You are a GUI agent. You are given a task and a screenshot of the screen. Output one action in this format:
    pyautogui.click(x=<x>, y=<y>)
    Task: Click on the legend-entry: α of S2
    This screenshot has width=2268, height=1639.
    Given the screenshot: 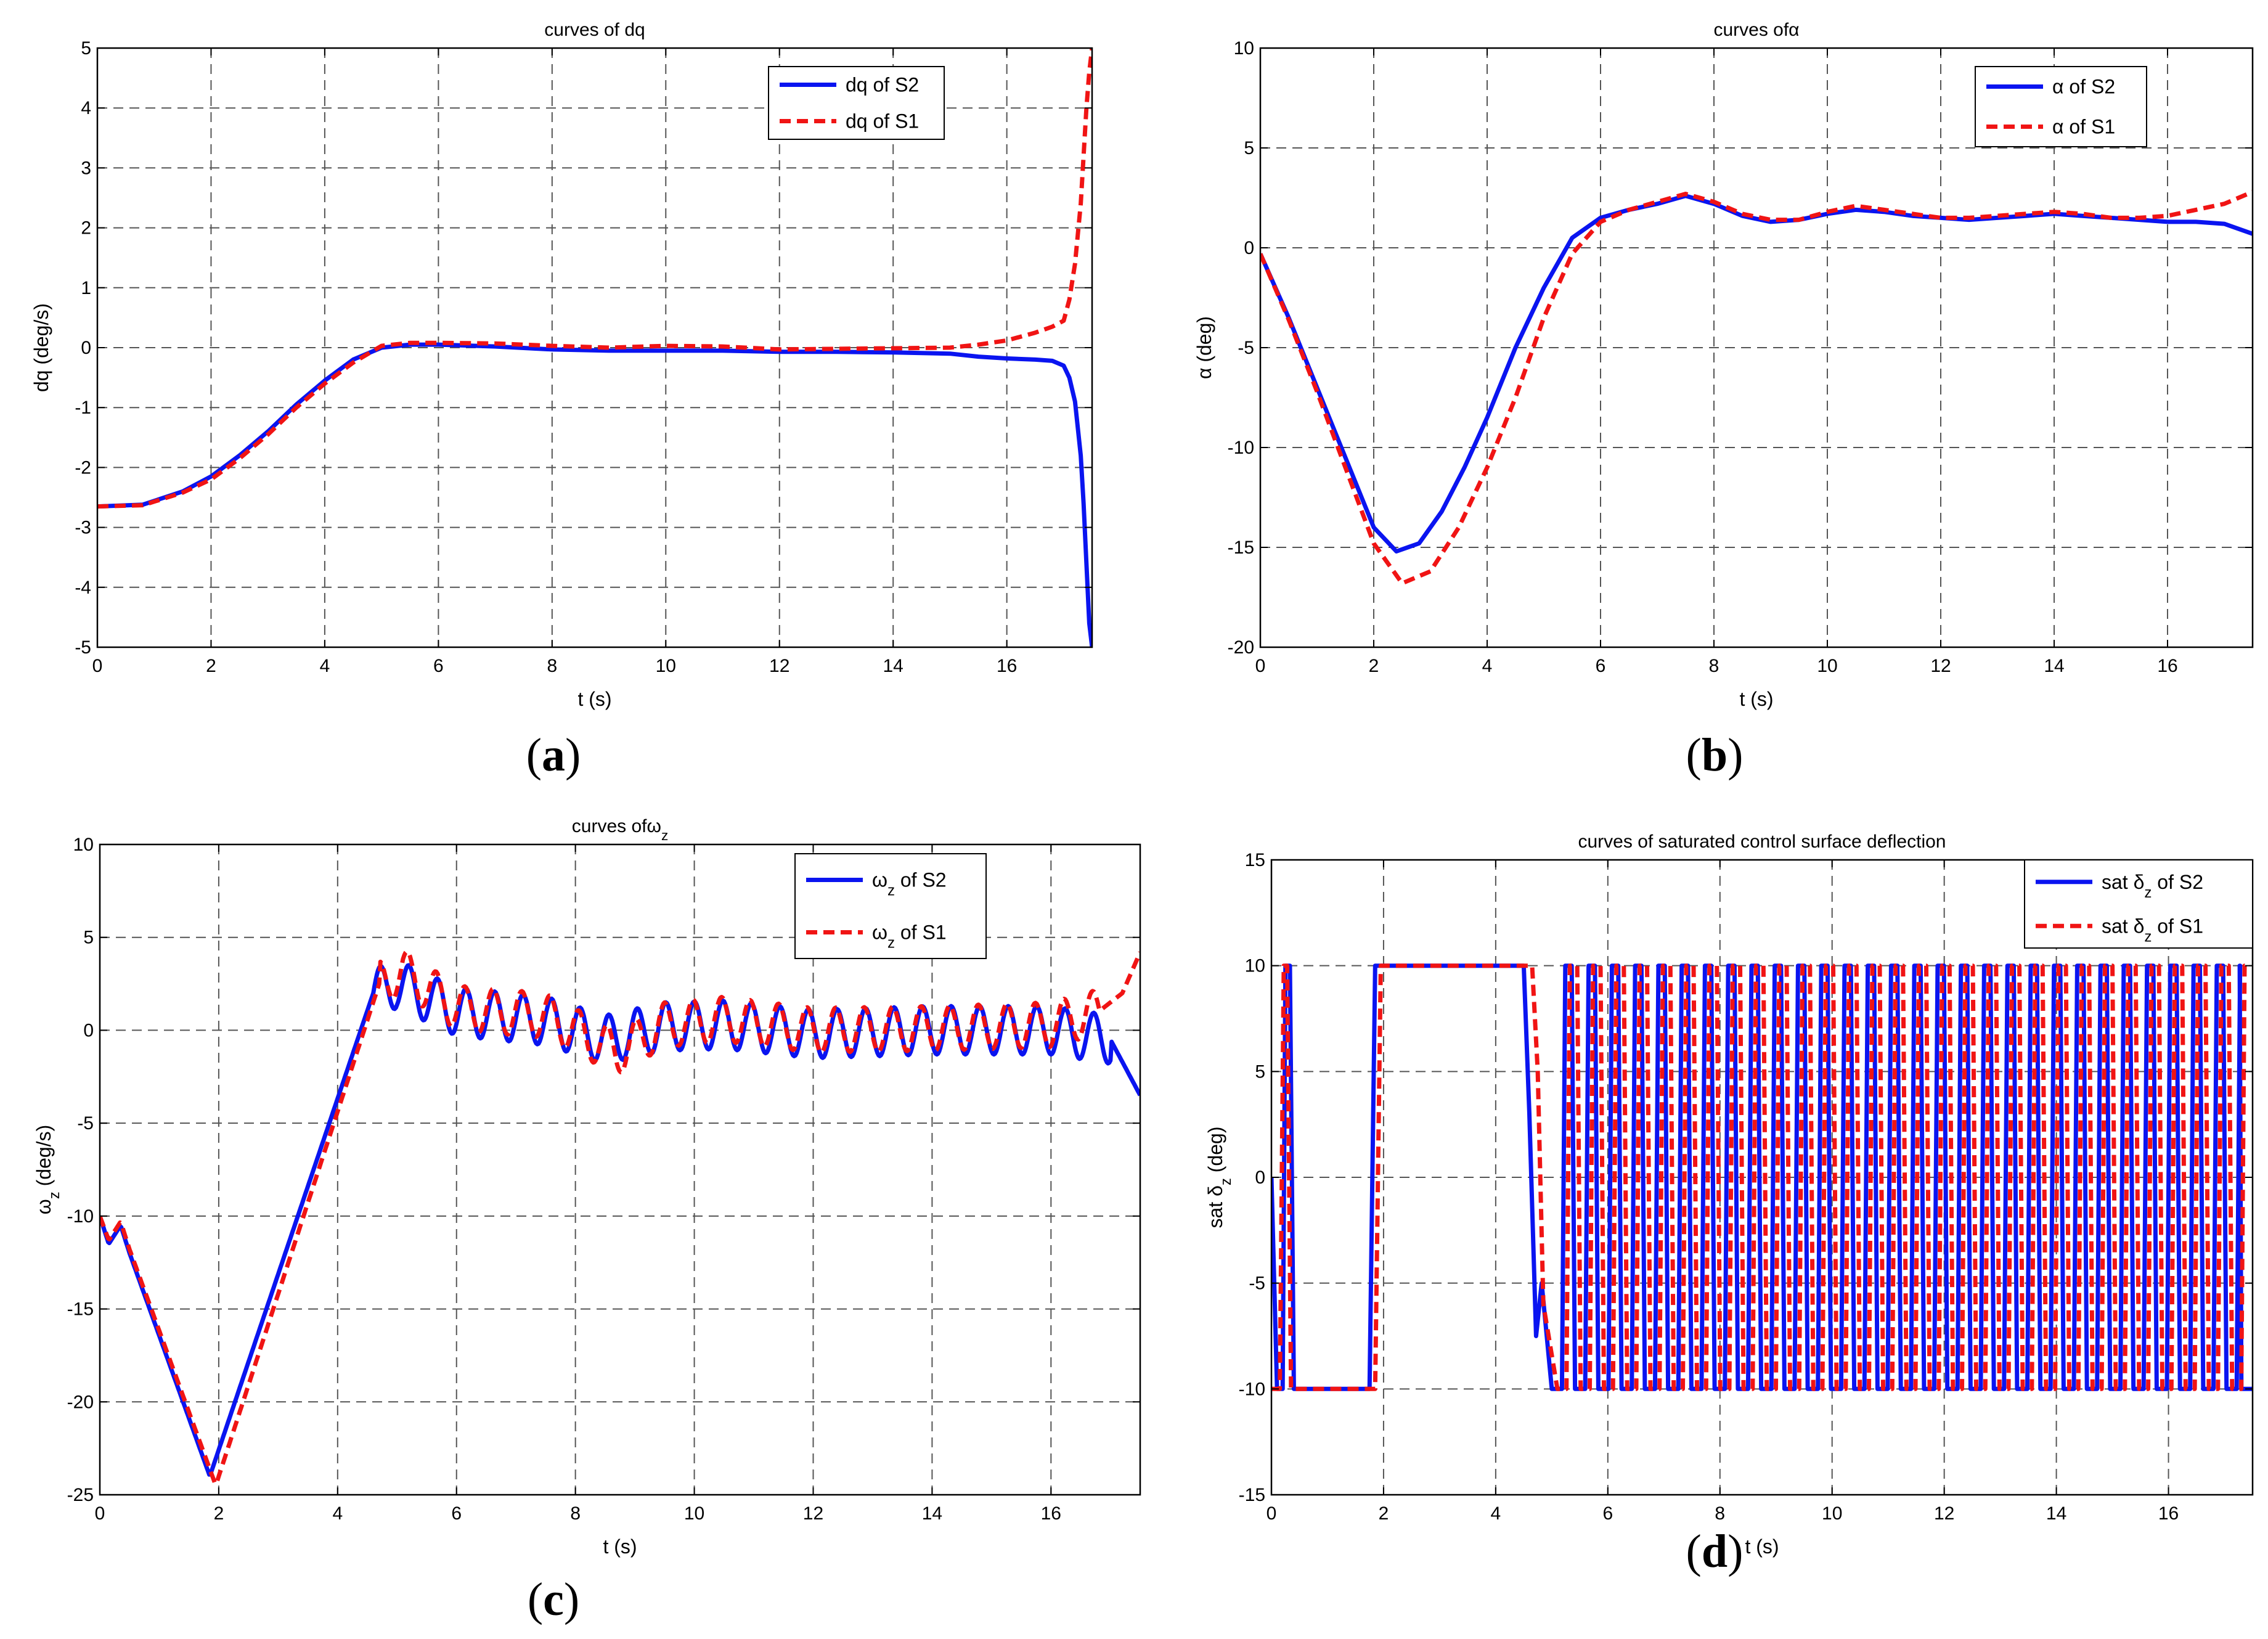 What is the action you would take?
    pyautogui.click(x=2083, y=87)
    